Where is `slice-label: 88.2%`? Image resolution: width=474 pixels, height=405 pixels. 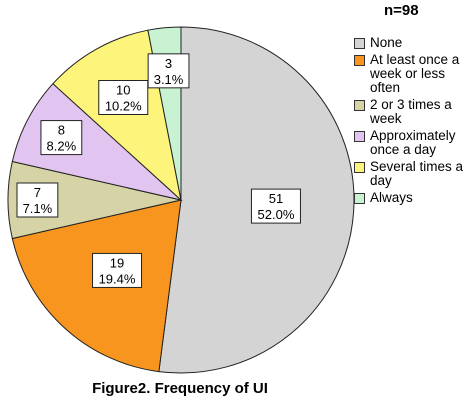
slice-label: 88.2% is located at coordinates (61, 138).